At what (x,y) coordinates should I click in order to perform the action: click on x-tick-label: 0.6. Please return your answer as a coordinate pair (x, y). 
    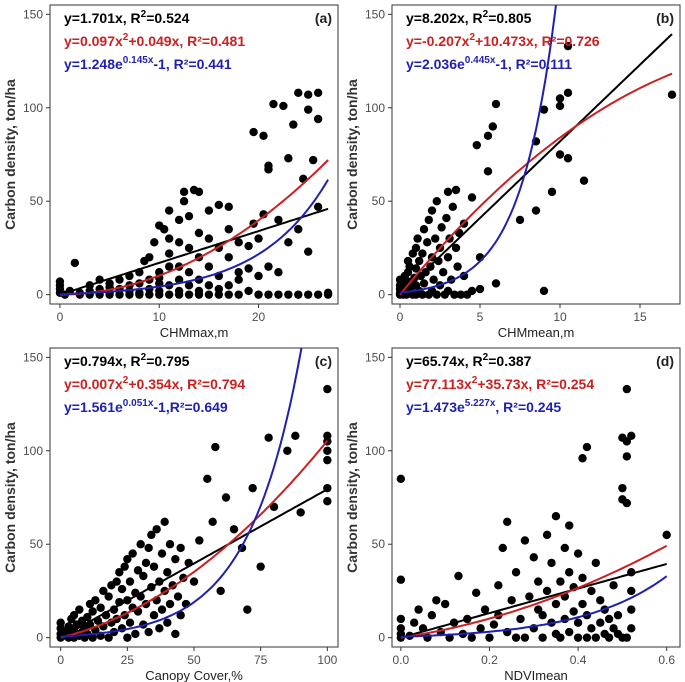
    Looking at the image, I should click on (666, 660).